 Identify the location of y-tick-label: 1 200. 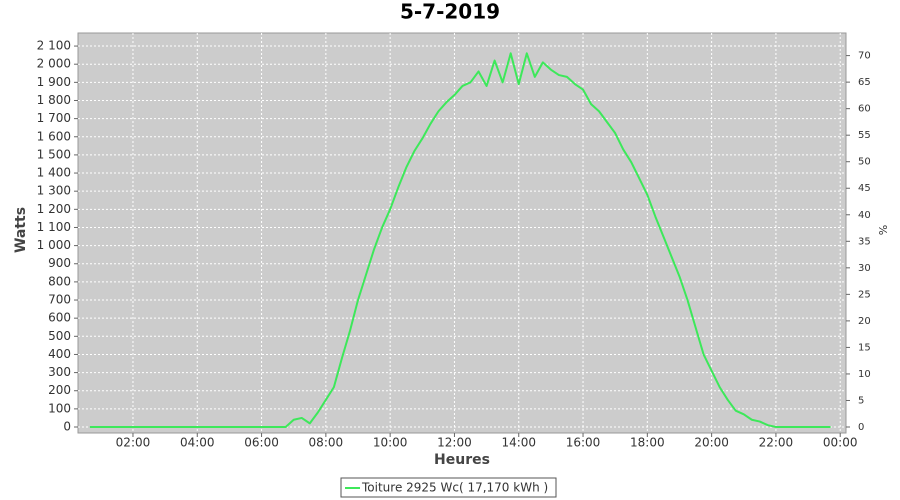
(54, 209).